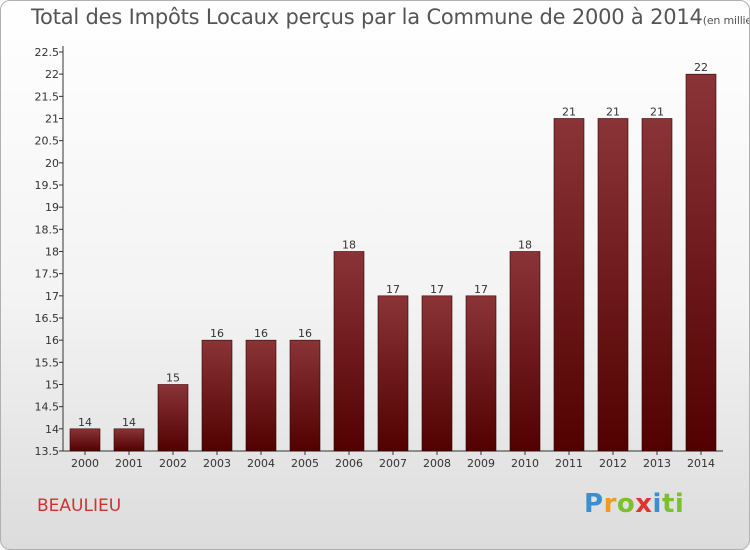  Describe the element at coordinates (79, 506) in the screenshot. I see `commune-name: BEAULIEU` at that location.